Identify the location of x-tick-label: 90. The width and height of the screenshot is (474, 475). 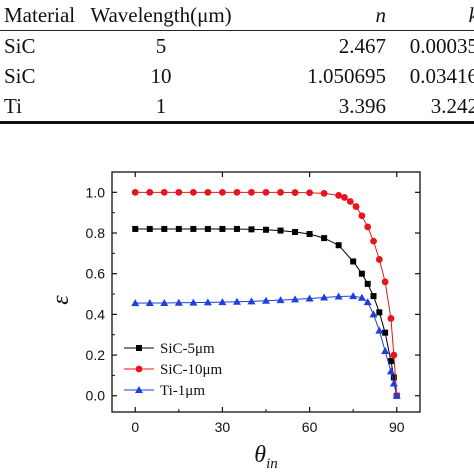
(397, 427).